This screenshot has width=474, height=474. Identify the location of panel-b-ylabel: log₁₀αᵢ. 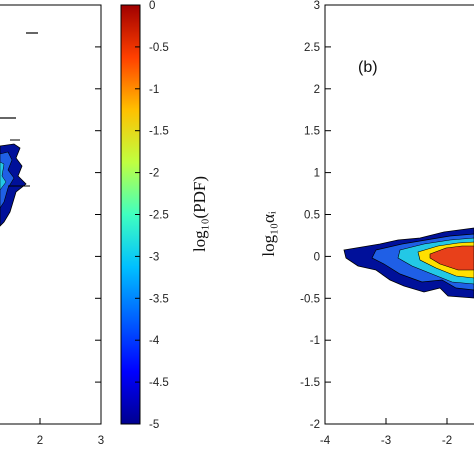
(268, 233).